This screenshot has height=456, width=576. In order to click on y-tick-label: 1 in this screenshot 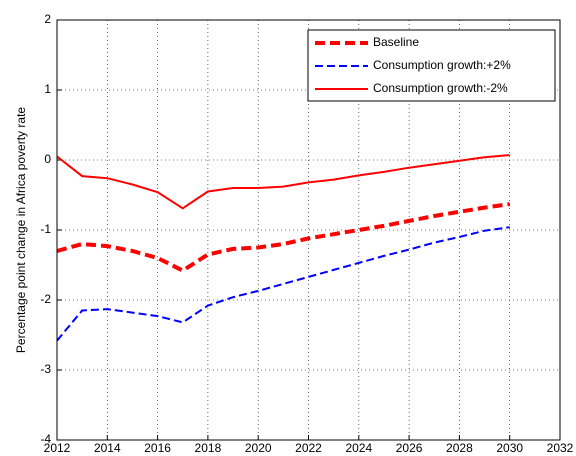, I will do `click(47, 89)`.